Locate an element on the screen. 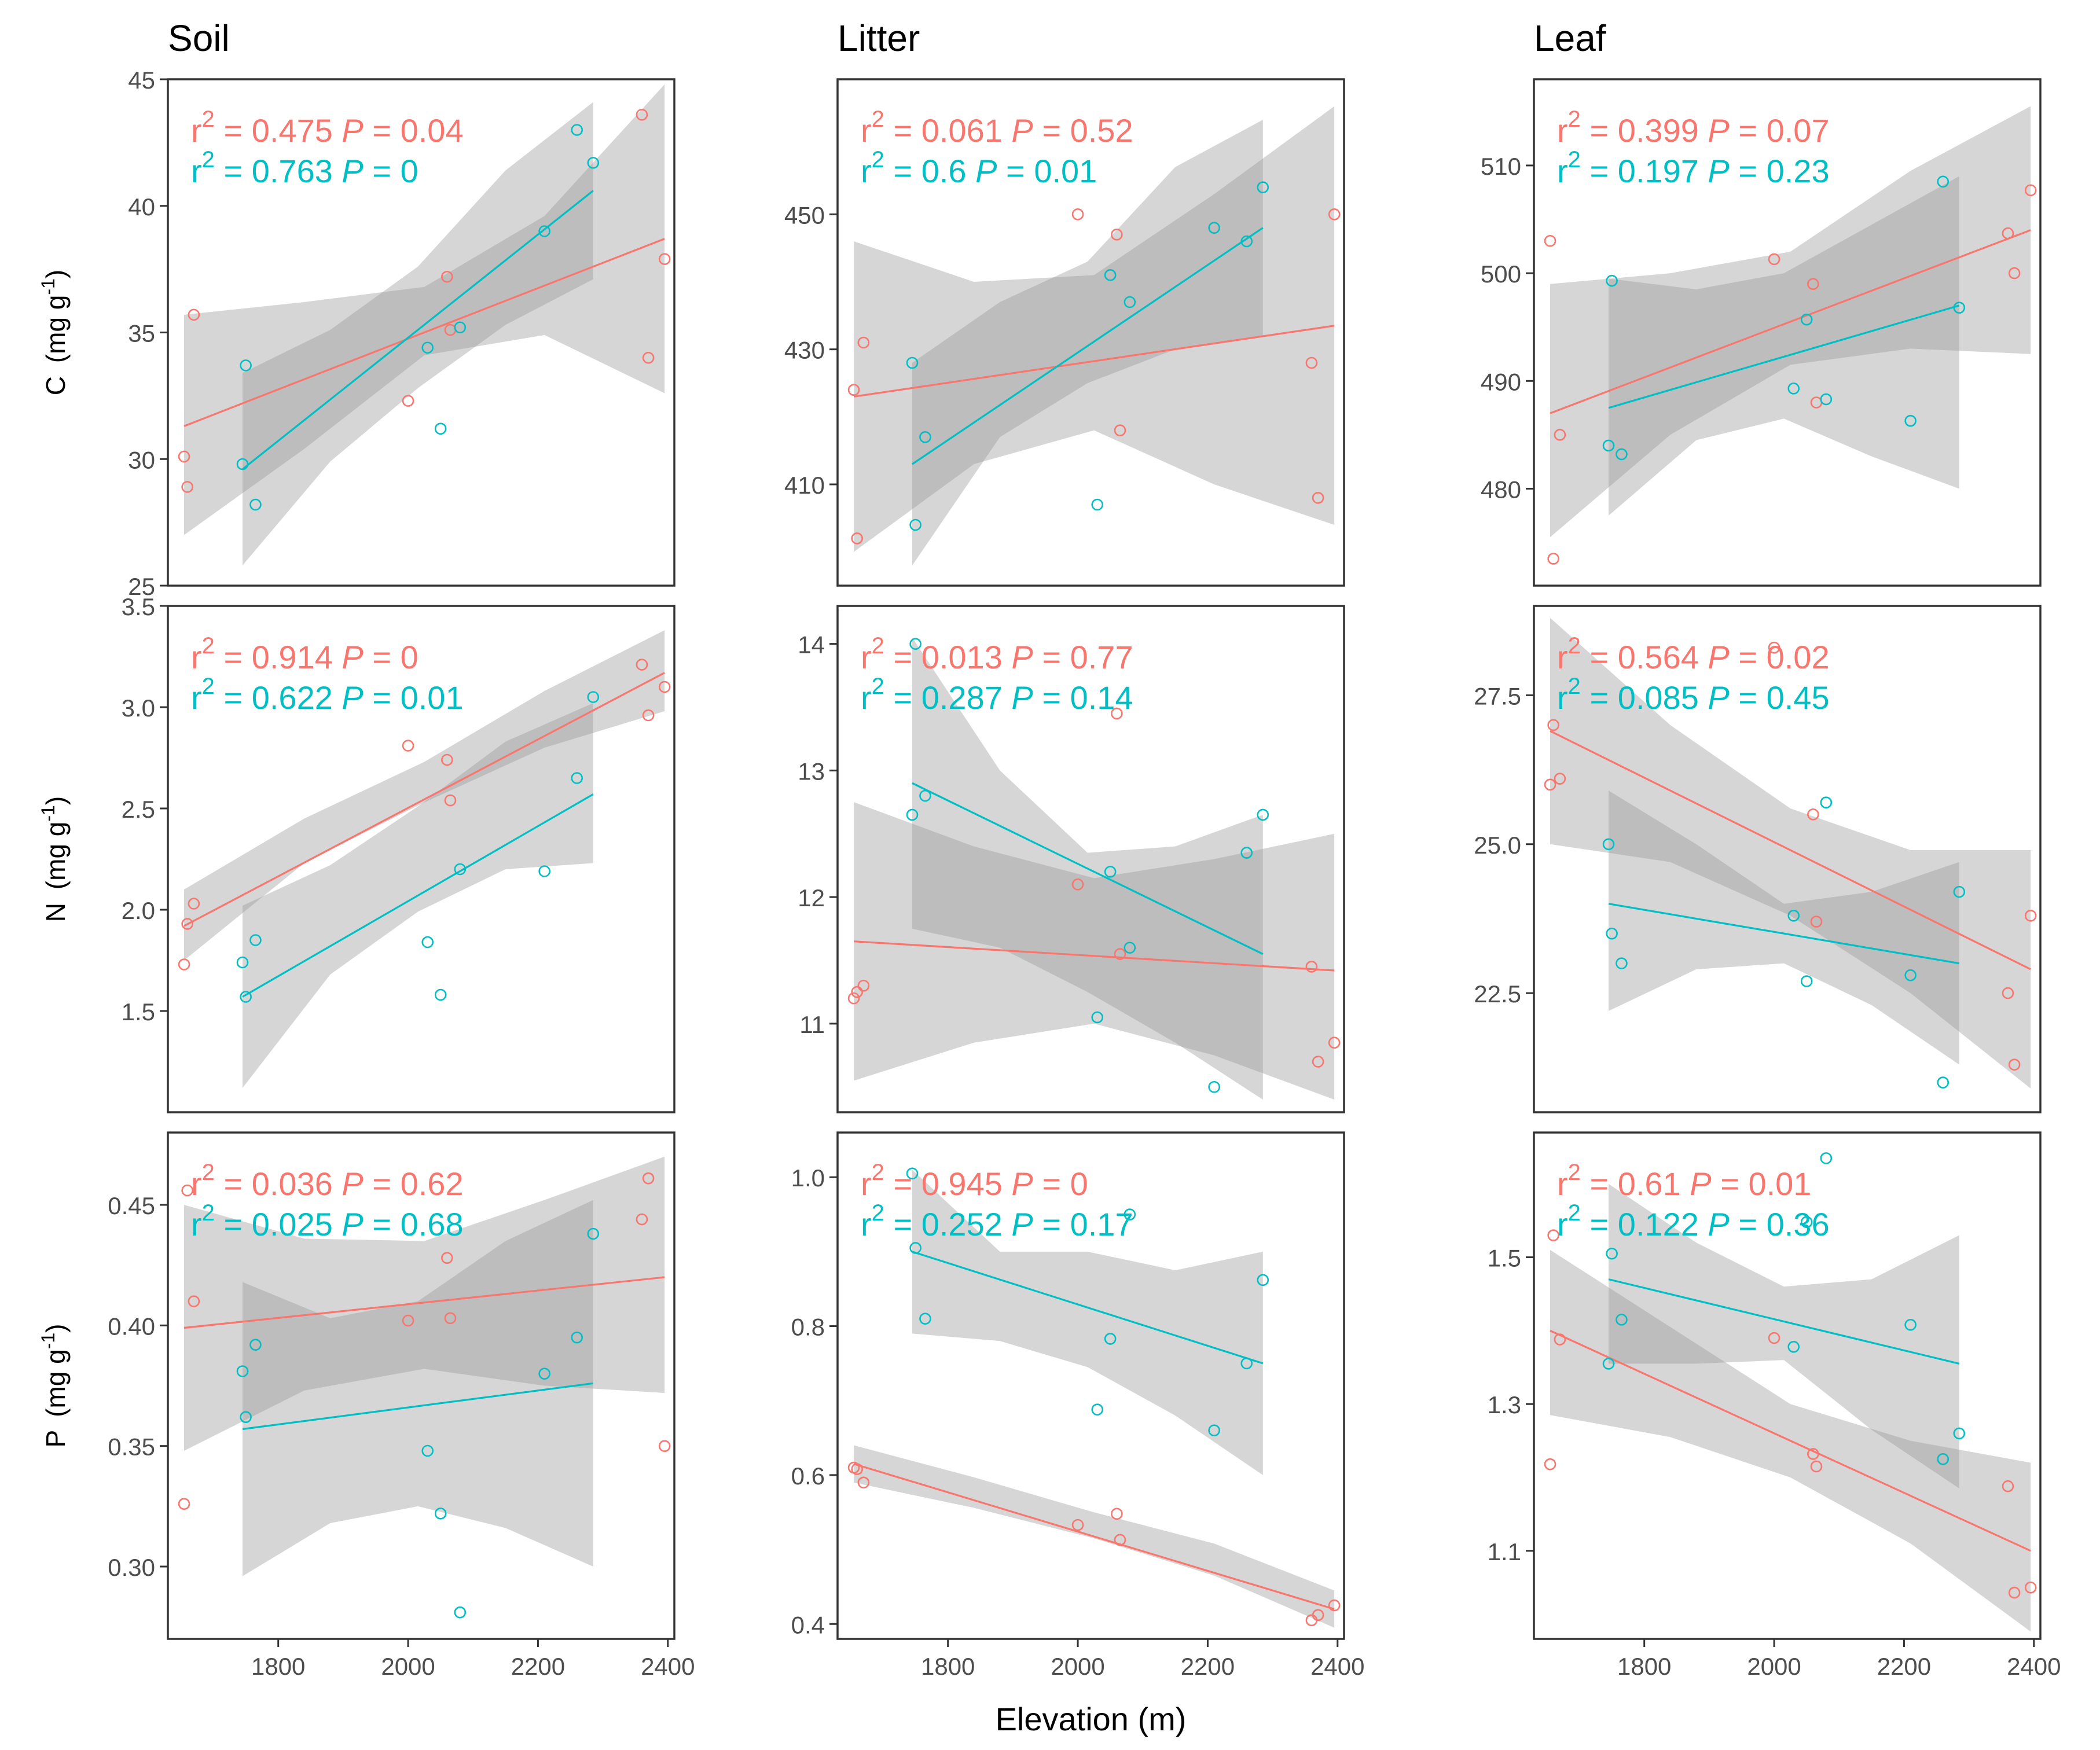 This screenshot has height=1750, width=2100. stat-r2-value: = 0.025 is located at coordinates (278, 1224).